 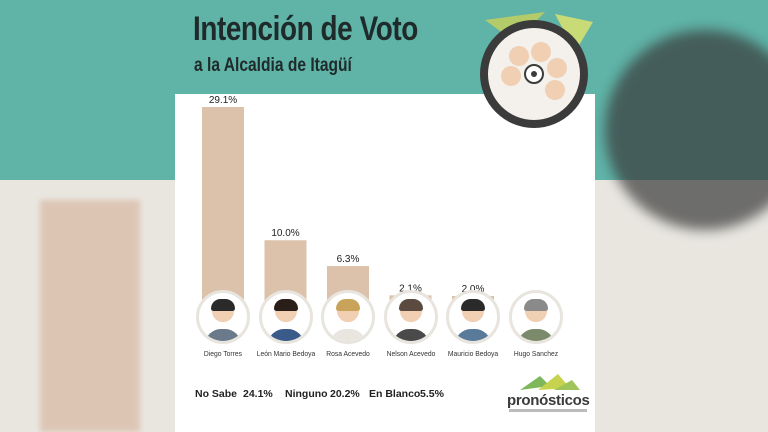 What do you see at coordinates (306, 394) in the screenshot?
I see `footer-ninguno-label: Ninguno` at bounding box center [306, 394].